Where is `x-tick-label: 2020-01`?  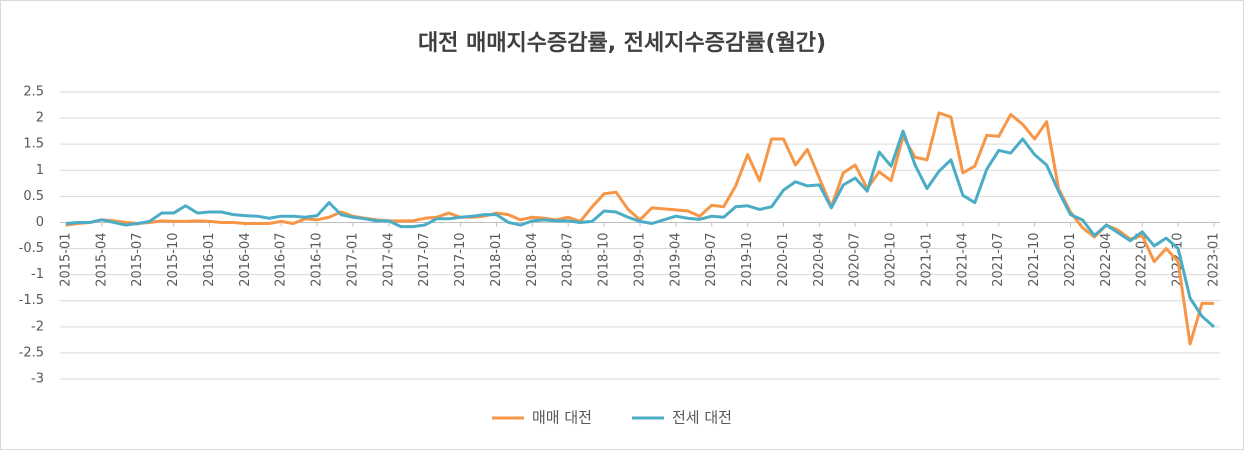 x-tick-label: 2020-01 is located at coordinates (783, 259).